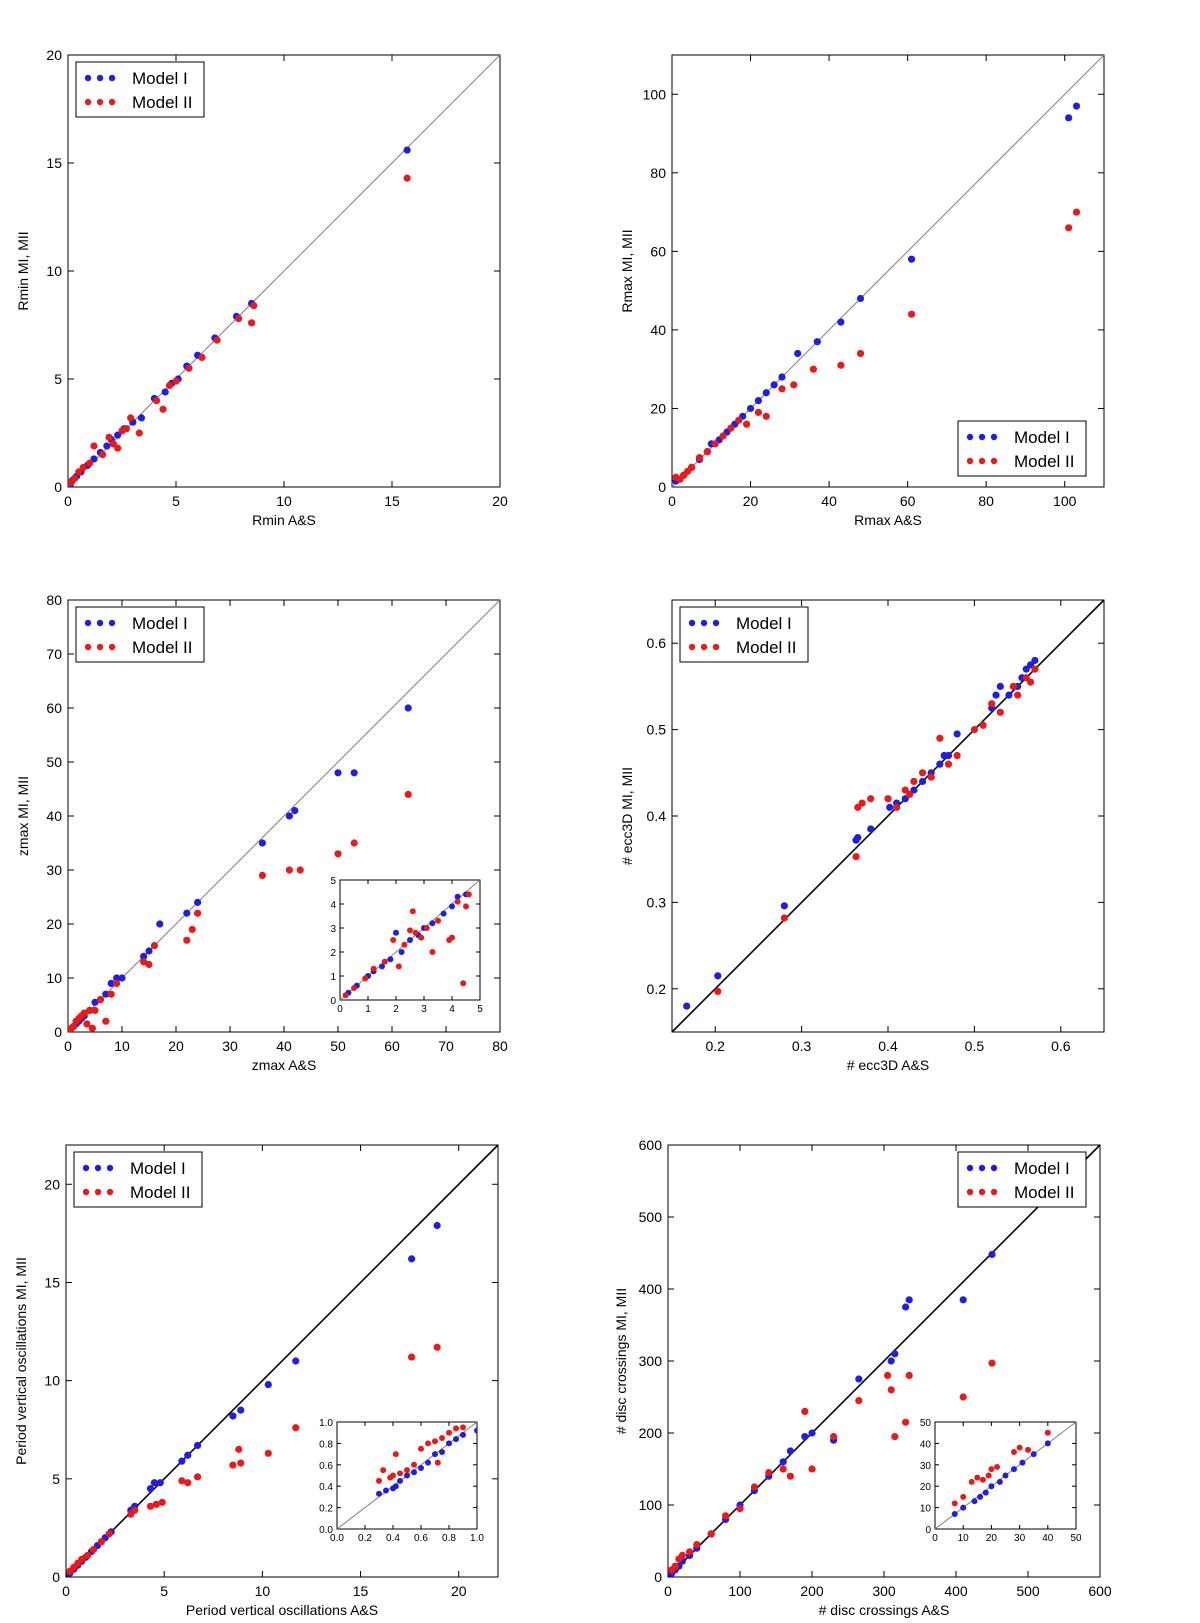 This screenshot has height=1623, width=1200. Describe the element at coordinates (284, 520) in the screenshot. I see `rmin-xlabel: Rmin A&S` at that location.